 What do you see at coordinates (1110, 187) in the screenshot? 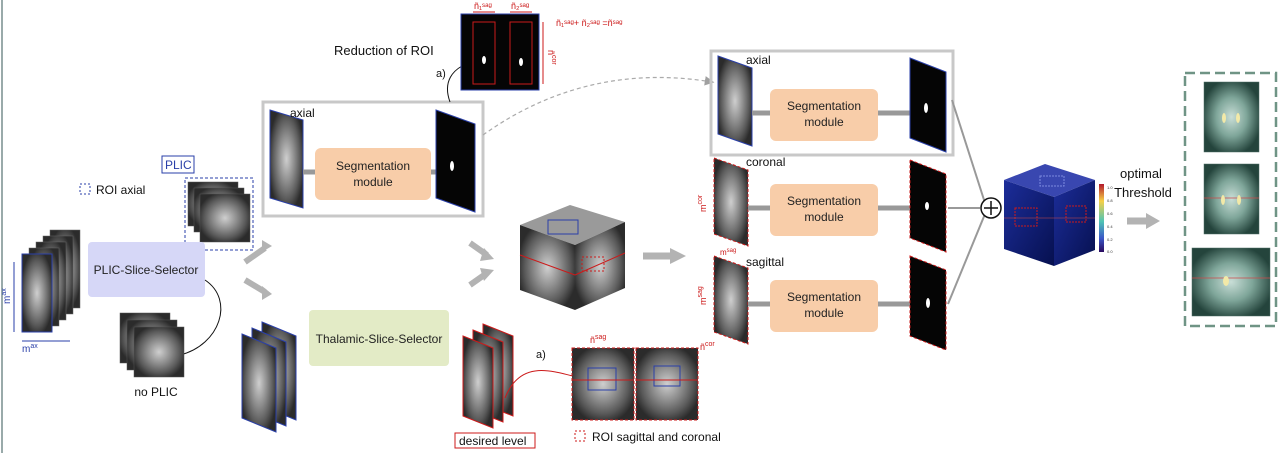
I see `svg-text: 1.0` at bounding box center [1110, 187].